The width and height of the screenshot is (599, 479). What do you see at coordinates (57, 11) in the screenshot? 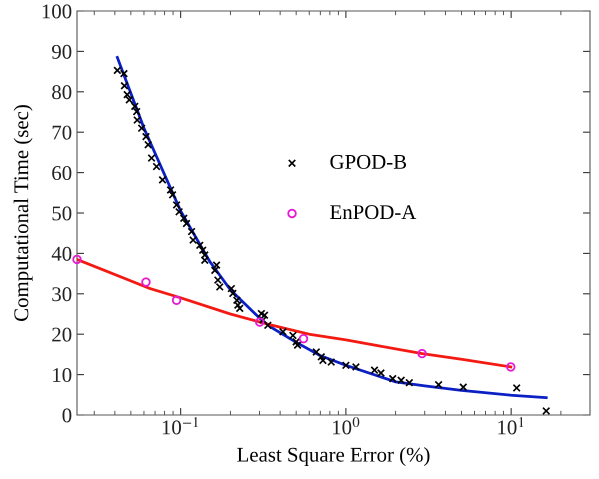
I see `y-tick-label: 100` at bounding box center [57, 11].